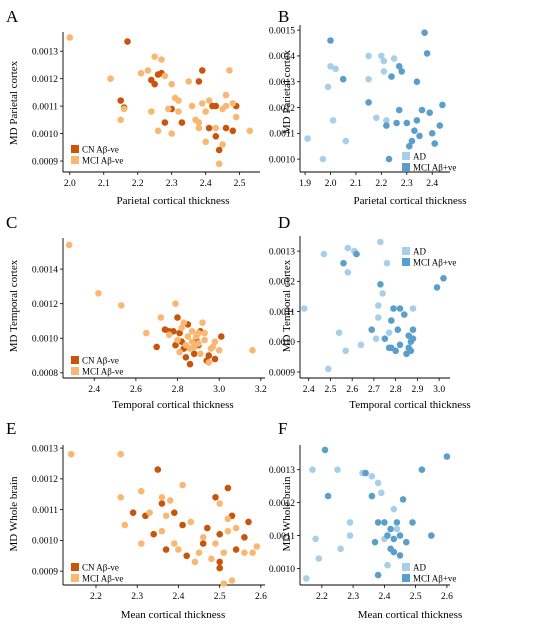 The image size is (550, 629). I want to click on panel-a-y-tick-label: 0.0013, so click(45, 53).